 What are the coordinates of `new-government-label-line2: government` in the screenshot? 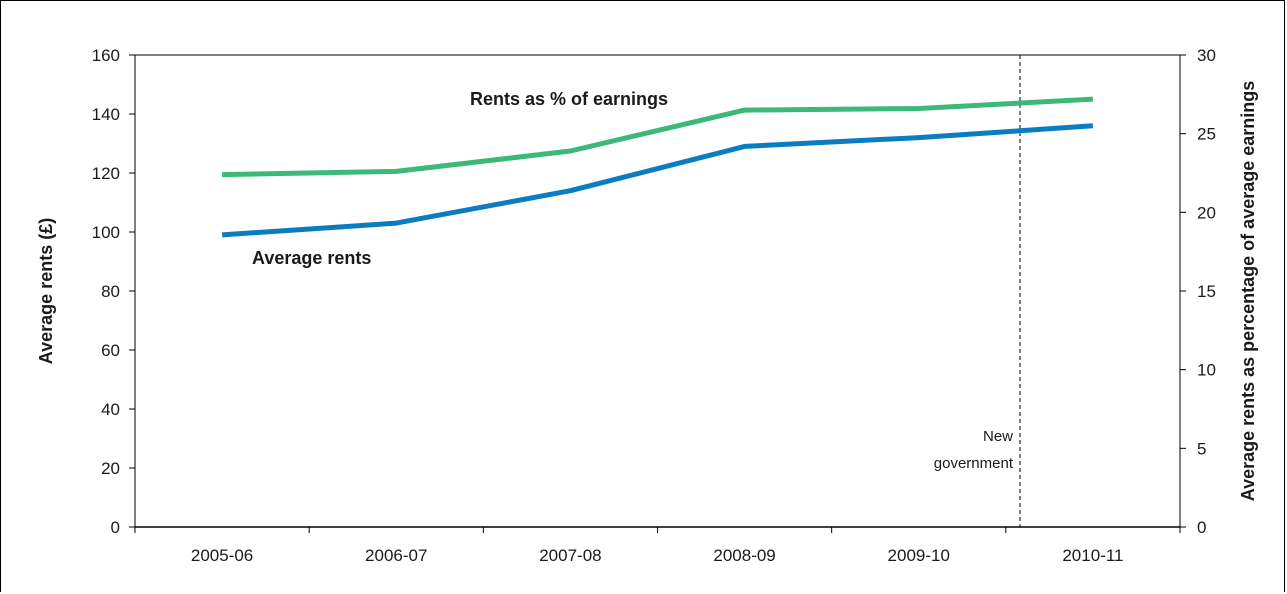 It's located at (974, 463).